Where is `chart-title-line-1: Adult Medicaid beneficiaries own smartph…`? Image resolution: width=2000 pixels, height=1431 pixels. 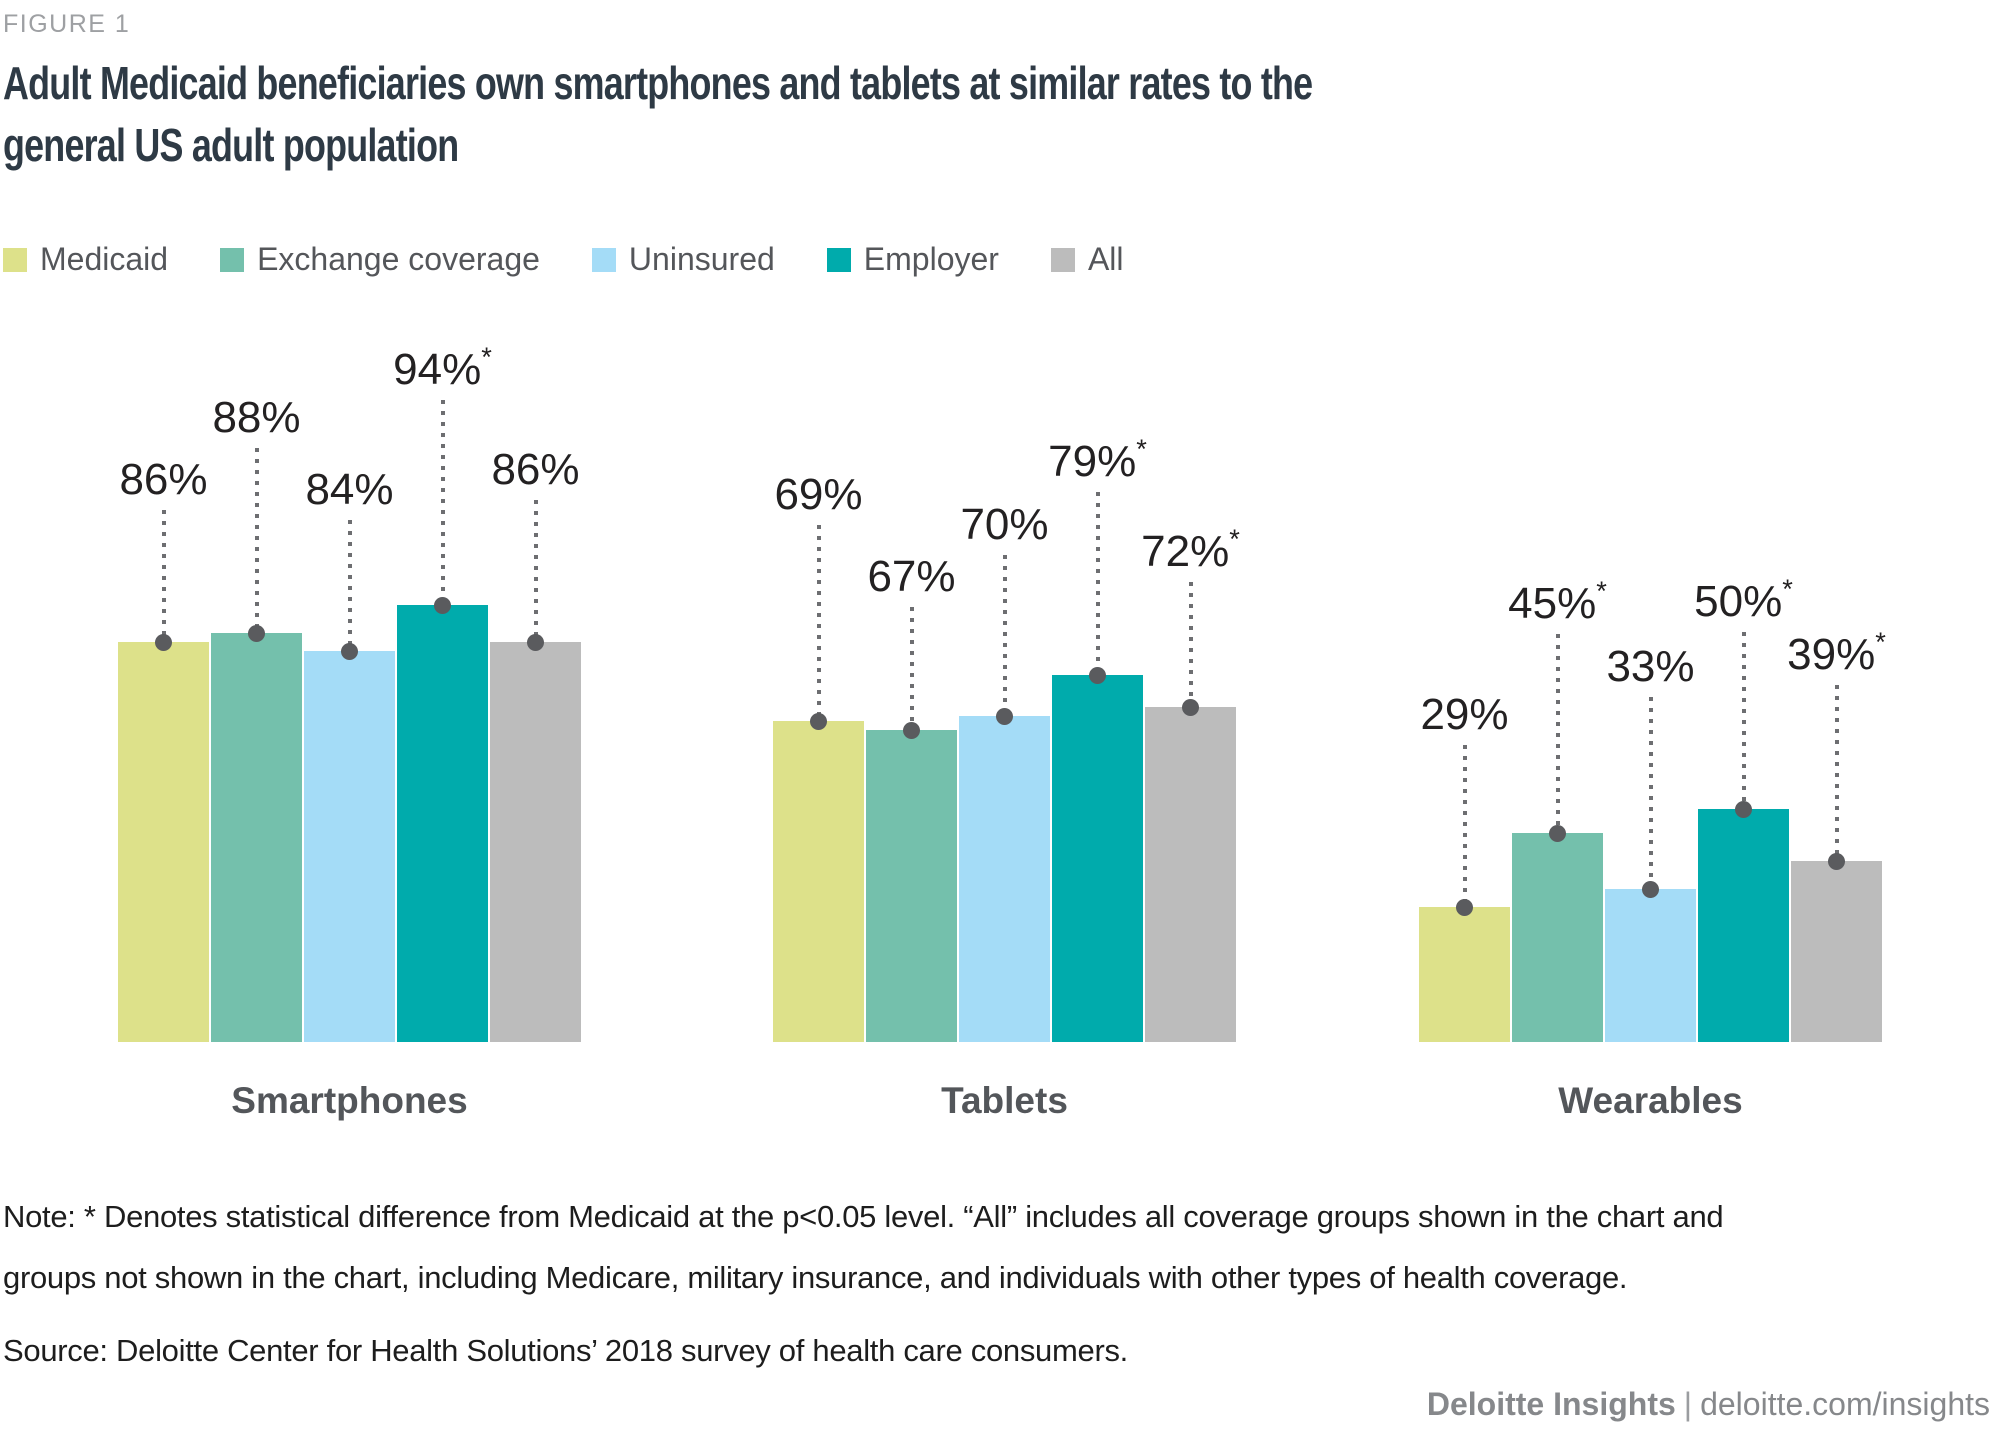
chart-title-line-1: Adult Medicaid beneficiaries own smartph… is located at coordinates (658, 83).